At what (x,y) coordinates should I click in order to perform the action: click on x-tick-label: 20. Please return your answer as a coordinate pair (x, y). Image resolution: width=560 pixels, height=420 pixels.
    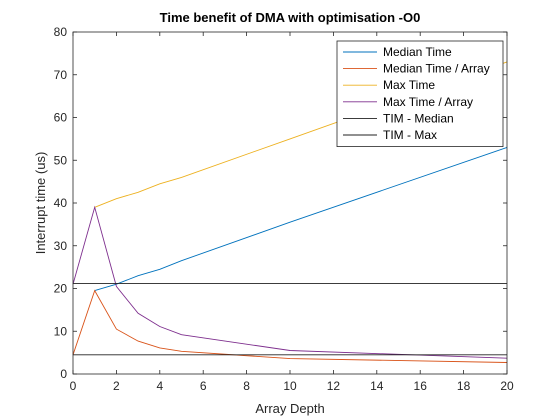
    Looking at the image, I should click on (507, 386).